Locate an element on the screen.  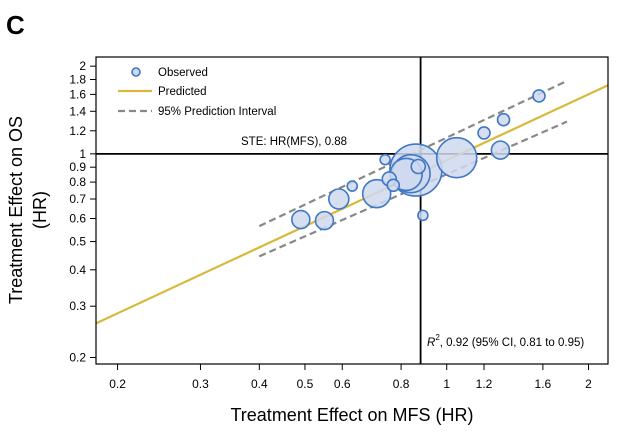
x-tick-label: 1 is located at coordinates (446, 384).